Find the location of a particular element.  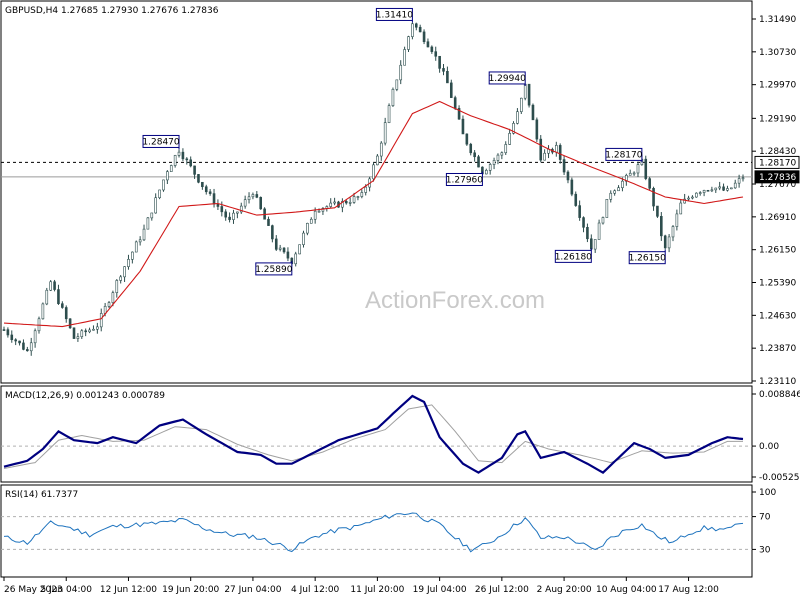

swing-label: 1.26150 is located at coordinates (647, 257).